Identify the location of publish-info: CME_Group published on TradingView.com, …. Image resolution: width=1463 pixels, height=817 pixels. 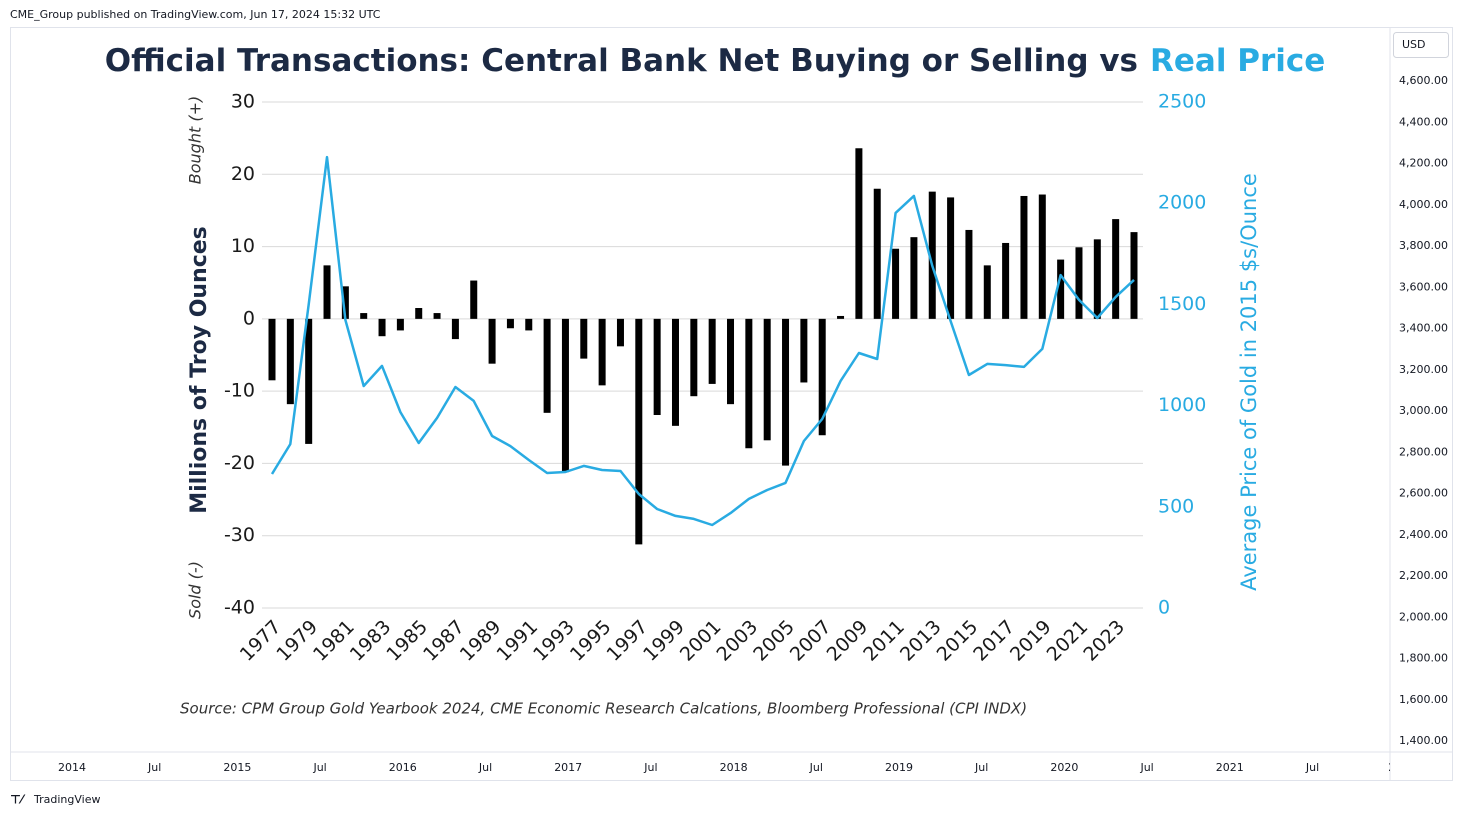
(195, 14).